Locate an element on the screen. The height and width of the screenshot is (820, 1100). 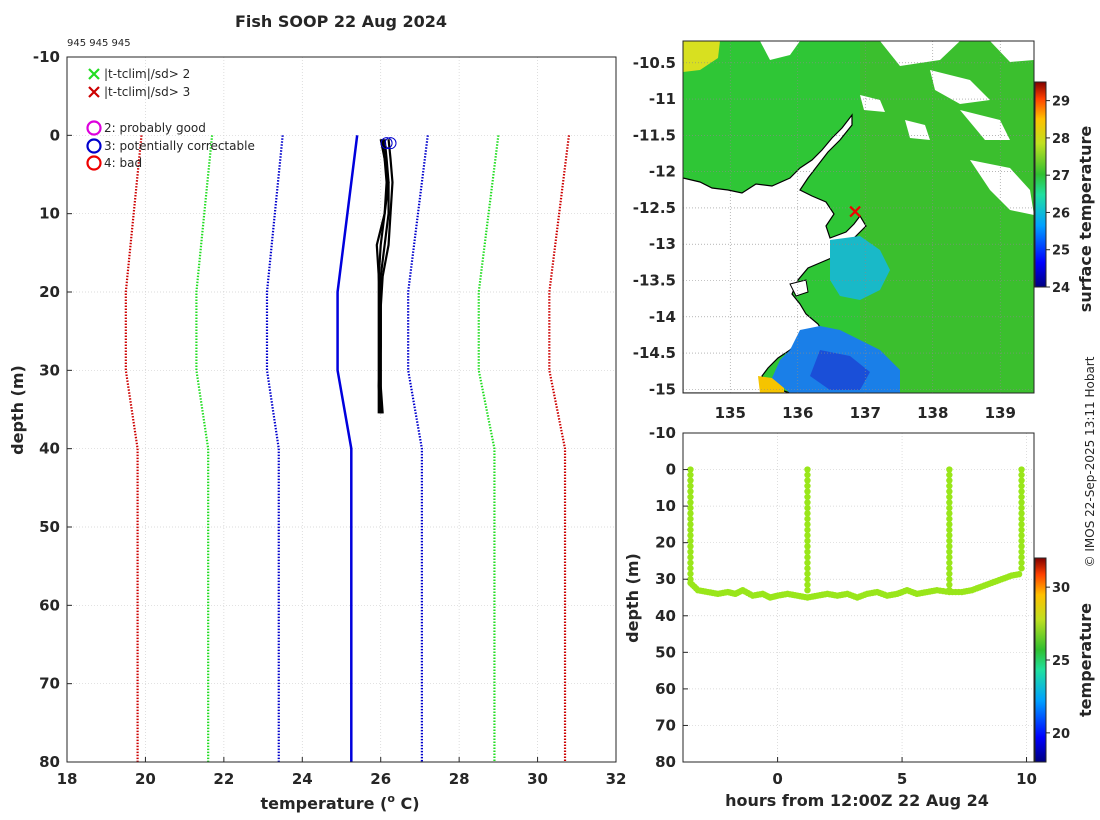
profile-ytick-label: 40 is located at coordinates (49, 449).